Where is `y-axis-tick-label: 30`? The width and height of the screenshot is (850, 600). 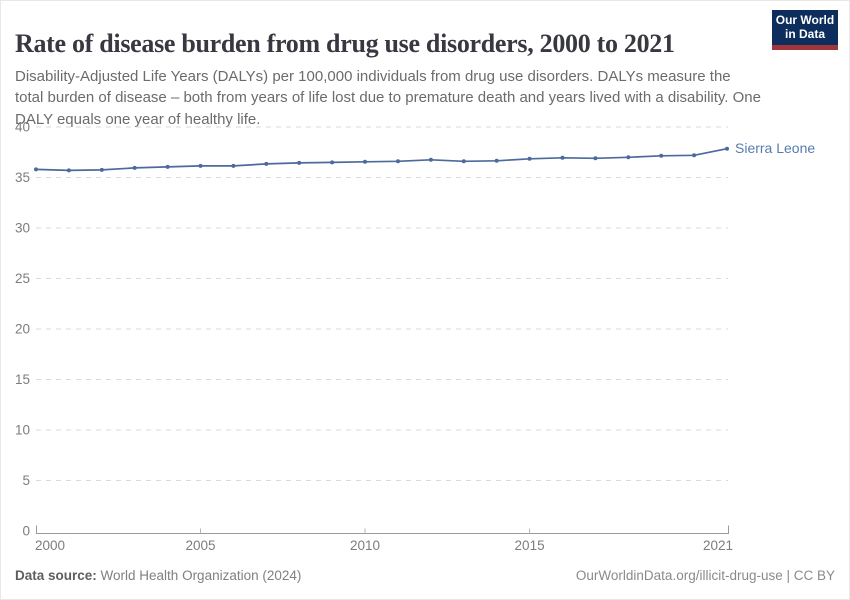 y-axis-tick-label: 30 is located at coordinates (22, 228).